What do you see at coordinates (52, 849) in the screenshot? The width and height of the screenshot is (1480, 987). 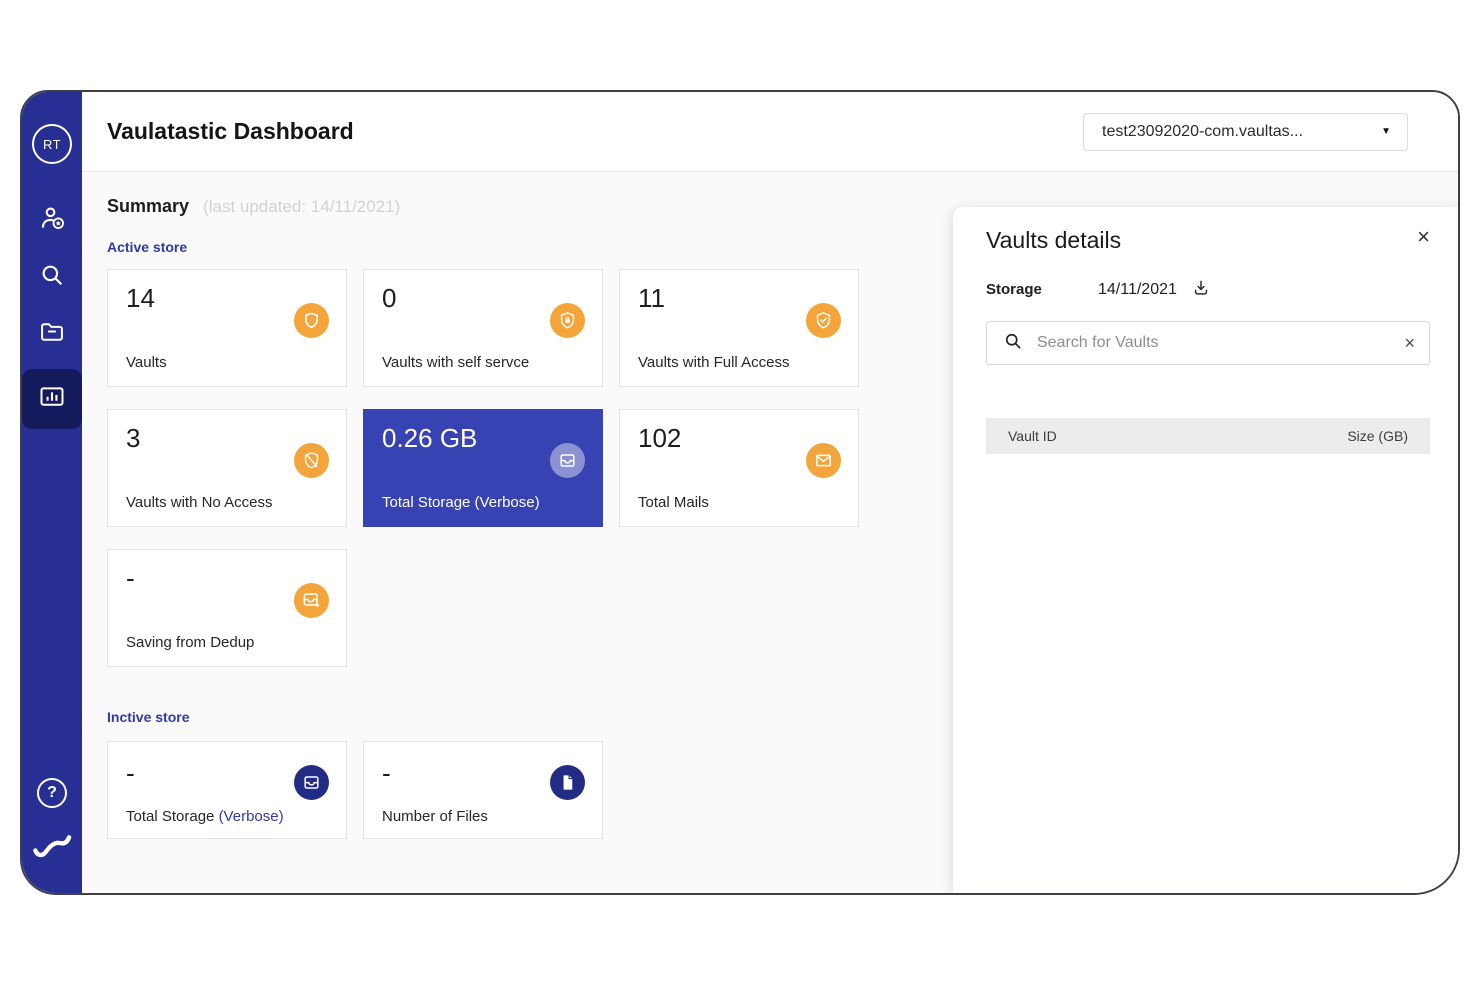 I see `brand-logo-icon` at bounding box center [52, 849].